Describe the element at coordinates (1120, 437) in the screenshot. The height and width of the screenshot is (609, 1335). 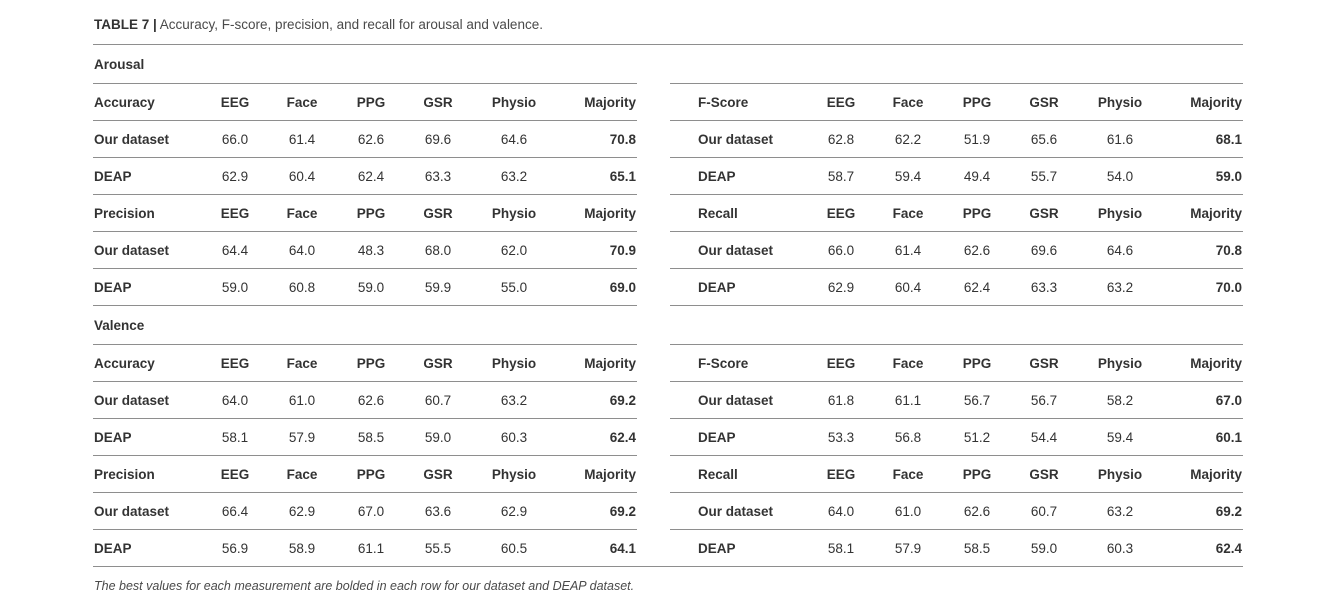
I see `value-cell: 59.4` at that location.